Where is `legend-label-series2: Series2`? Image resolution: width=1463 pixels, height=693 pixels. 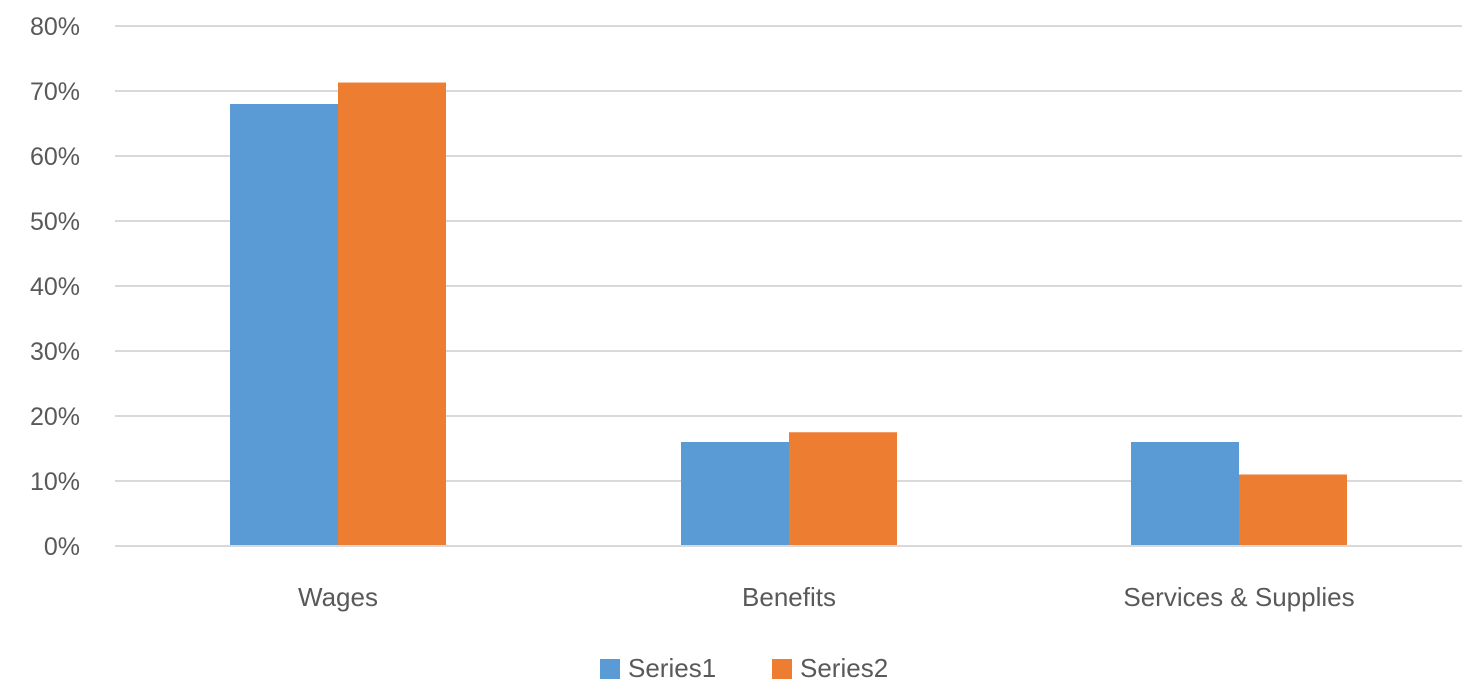
legend-label-series2: Series2 is located at coordinates (844, 668).